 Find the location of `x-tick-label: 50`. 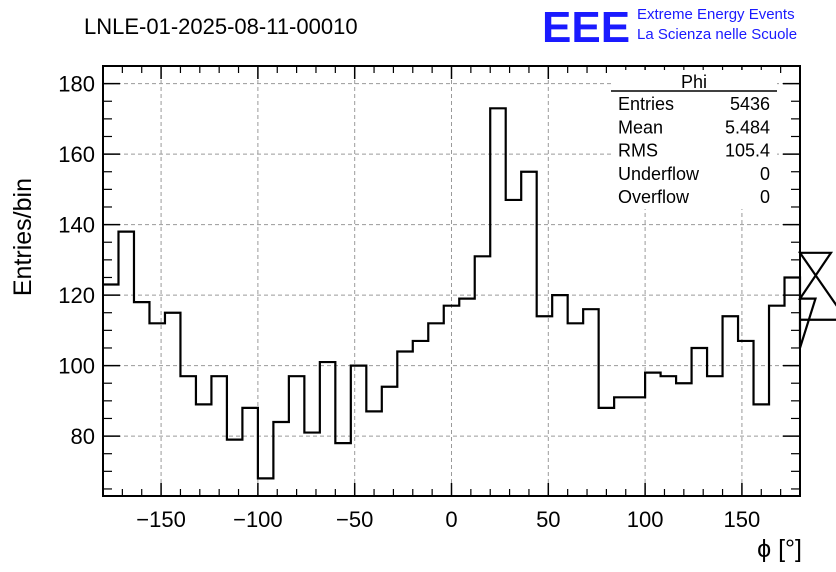

x-tick-label: 50 is located at coordinates (548, 519).